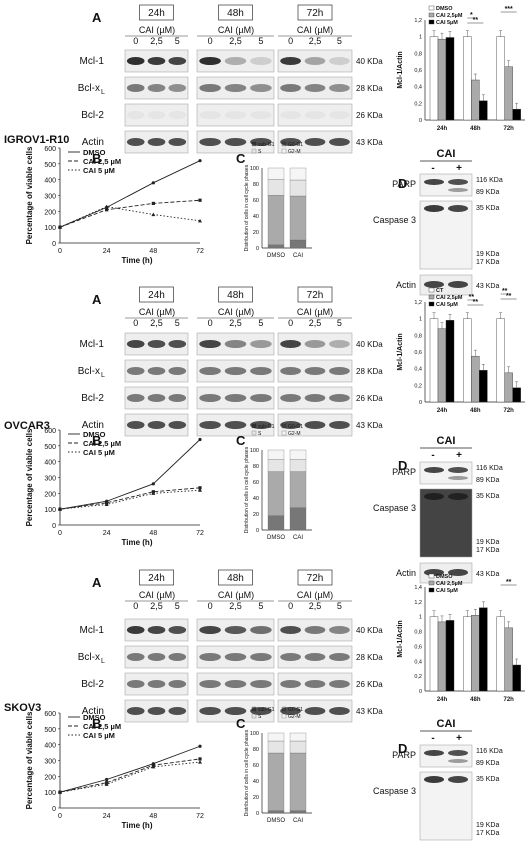  What do you see at coordinates (404, 472) in the screenshot?
I see `western-parp: PARP` at bounding box center [404, 472].